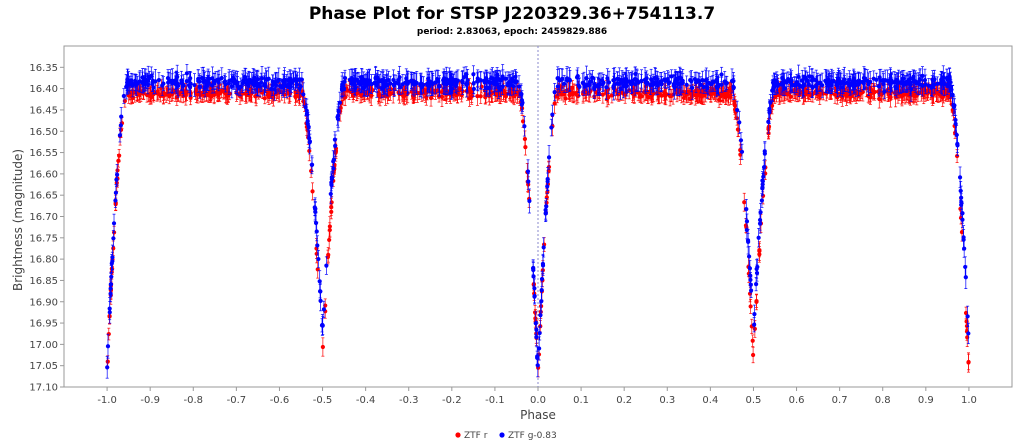  What do you see at coordinates (512, 14) in the screenshot?
I see `chart-title: Phase Plot for STSP J220329.36+754113.7` at bounding box center [512, 14].